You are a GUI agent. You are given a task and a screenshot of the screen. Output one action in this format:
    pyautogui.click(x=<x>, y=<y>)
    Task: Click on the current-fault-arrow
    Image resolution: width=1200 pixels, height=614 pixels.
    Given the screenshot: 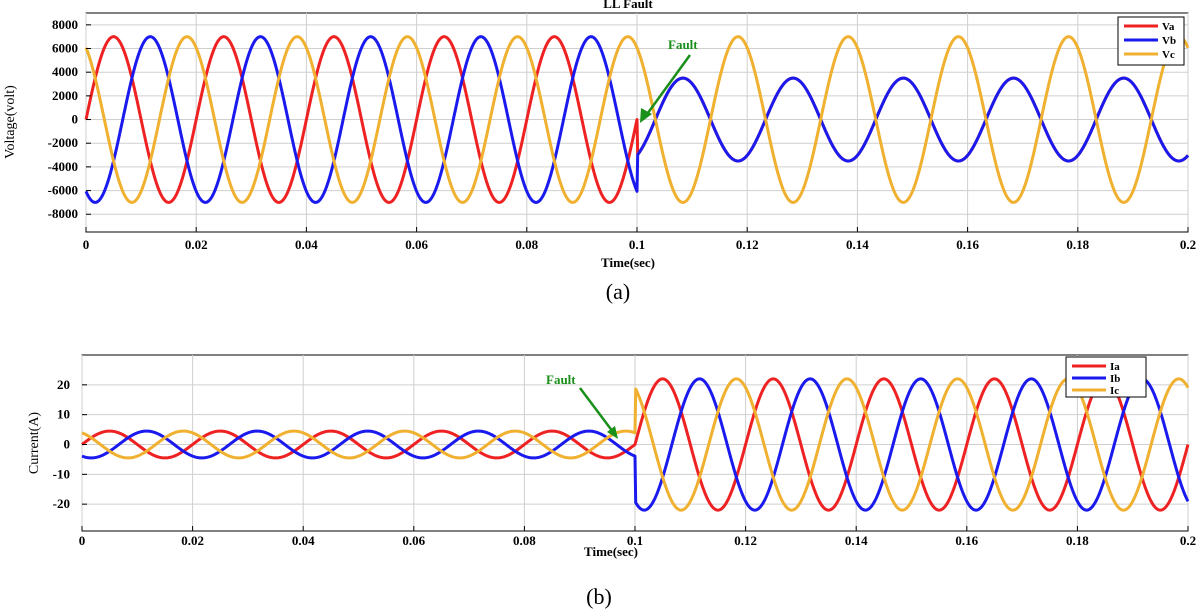 What is the action you would take?
    pyautogui.click(x=596, y=410)
    